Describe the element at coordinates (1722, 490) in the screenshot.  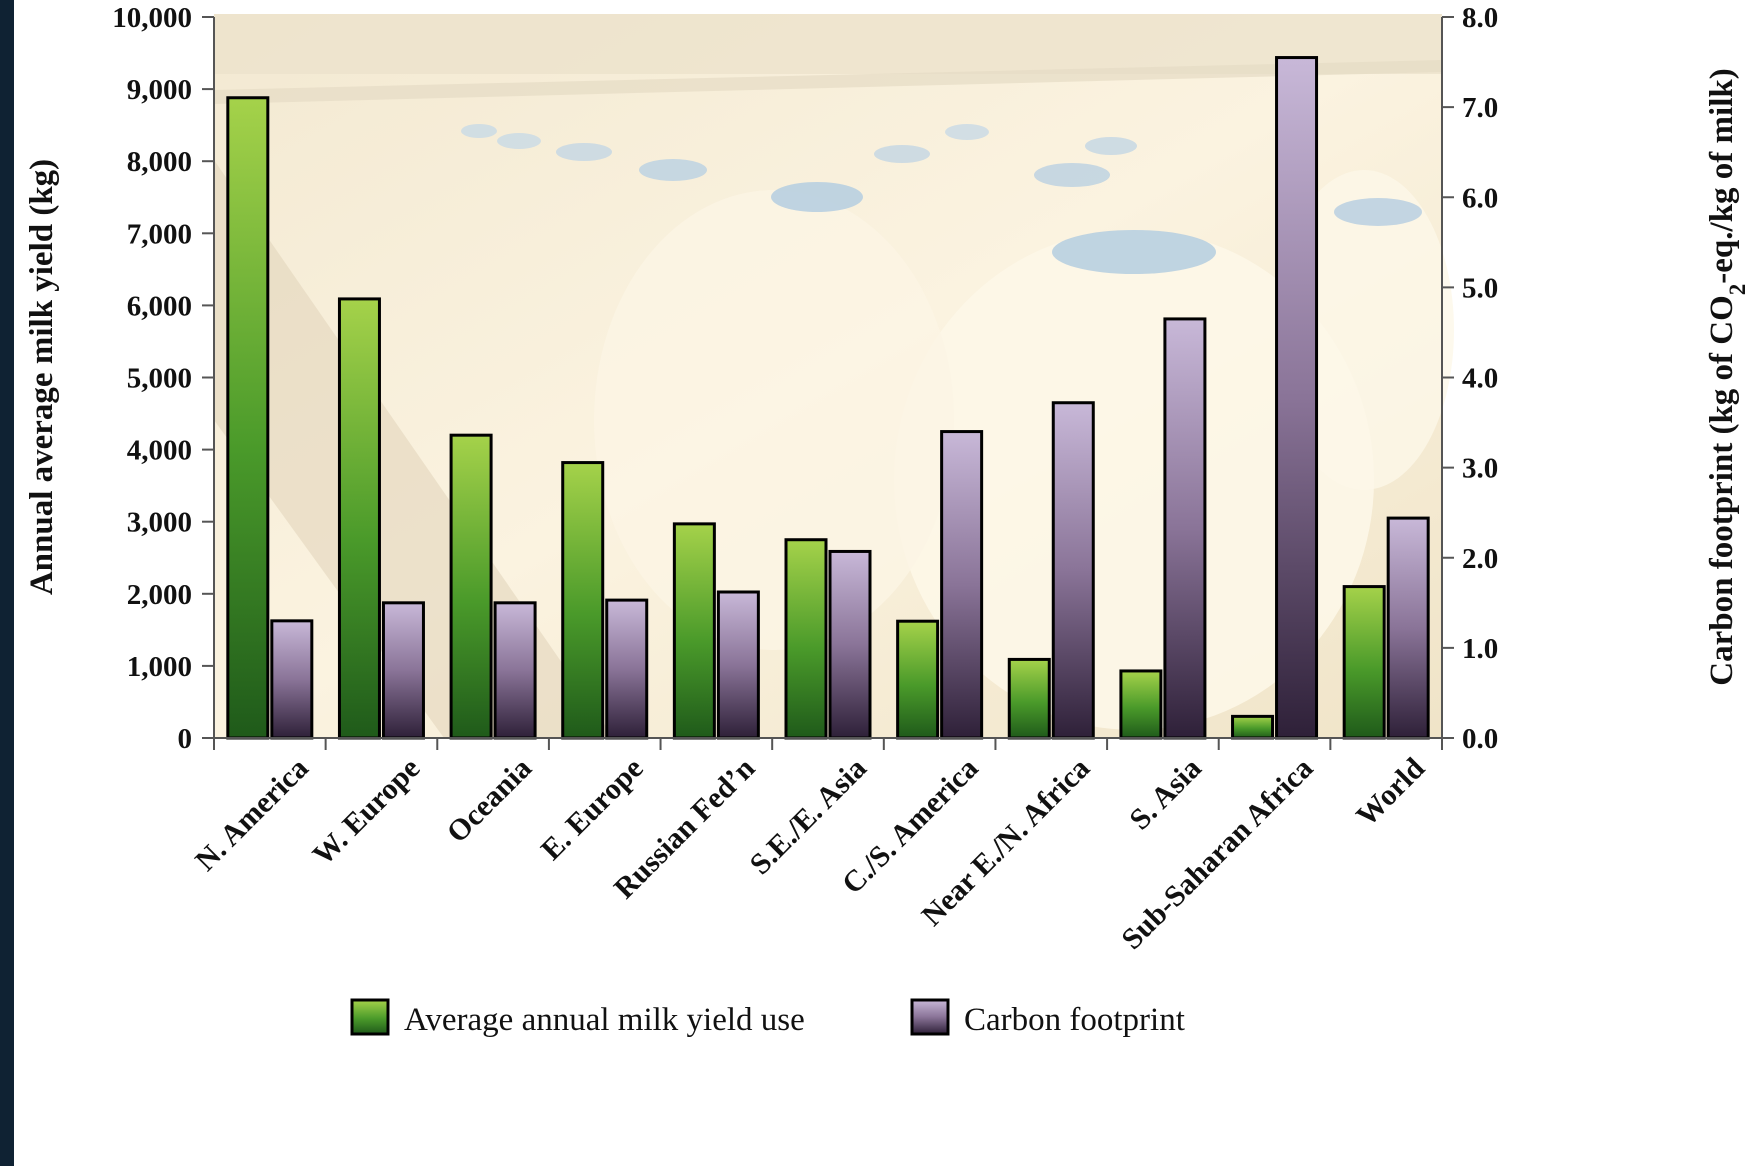
I see `right-axis-title-main: Carbon footprint (kg of CO` at that location.